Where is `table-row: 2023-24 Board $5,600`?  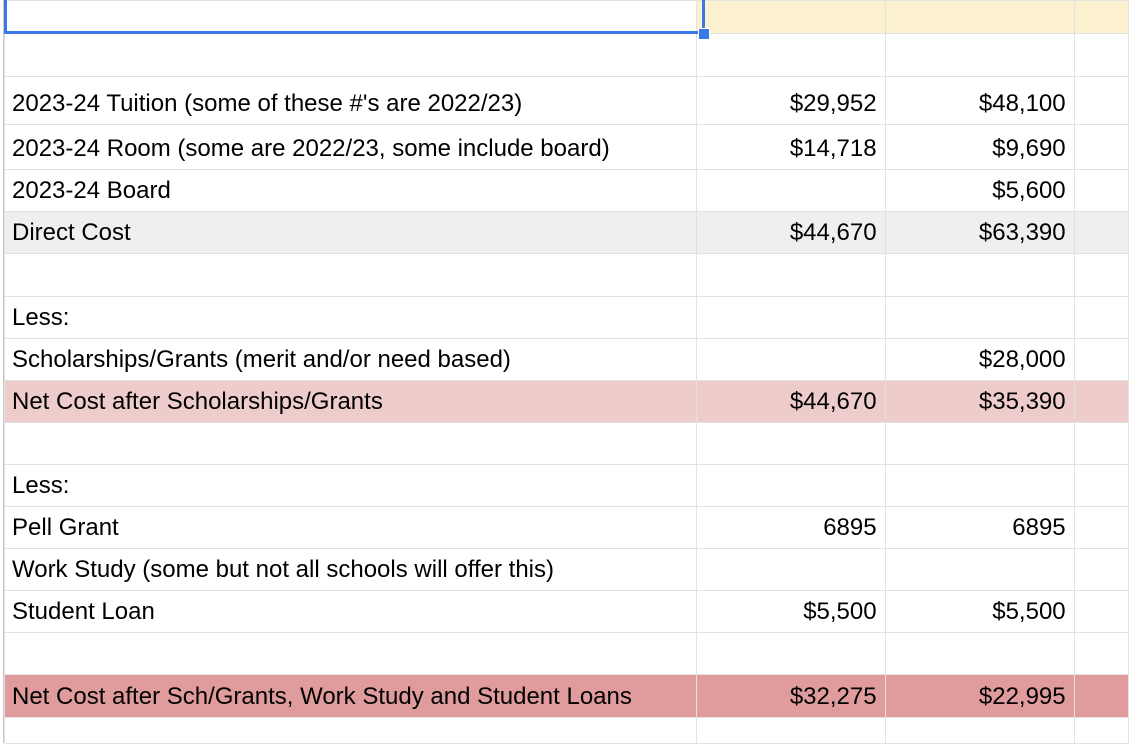
table-row: 2023-24 Board $5,600 is located at coordinates (566, 190).